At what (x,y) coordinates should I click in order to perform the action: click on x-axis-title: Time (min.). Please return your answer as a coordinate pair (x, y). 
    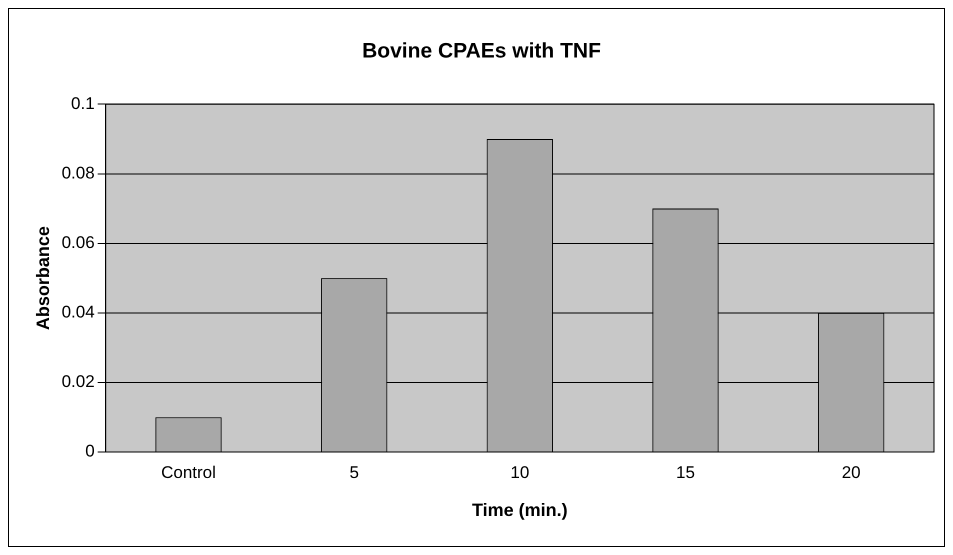
    Looking at the image, I should click on (520, 510).